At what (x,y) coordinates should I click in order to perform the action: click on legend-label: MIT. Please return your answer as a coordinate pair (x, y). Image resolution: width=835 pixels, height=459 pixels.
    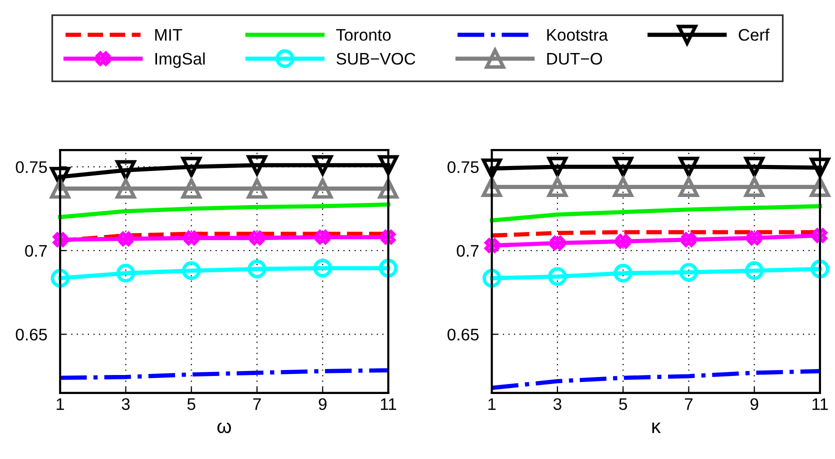
    Looking at the image, I should click on (168, 35).